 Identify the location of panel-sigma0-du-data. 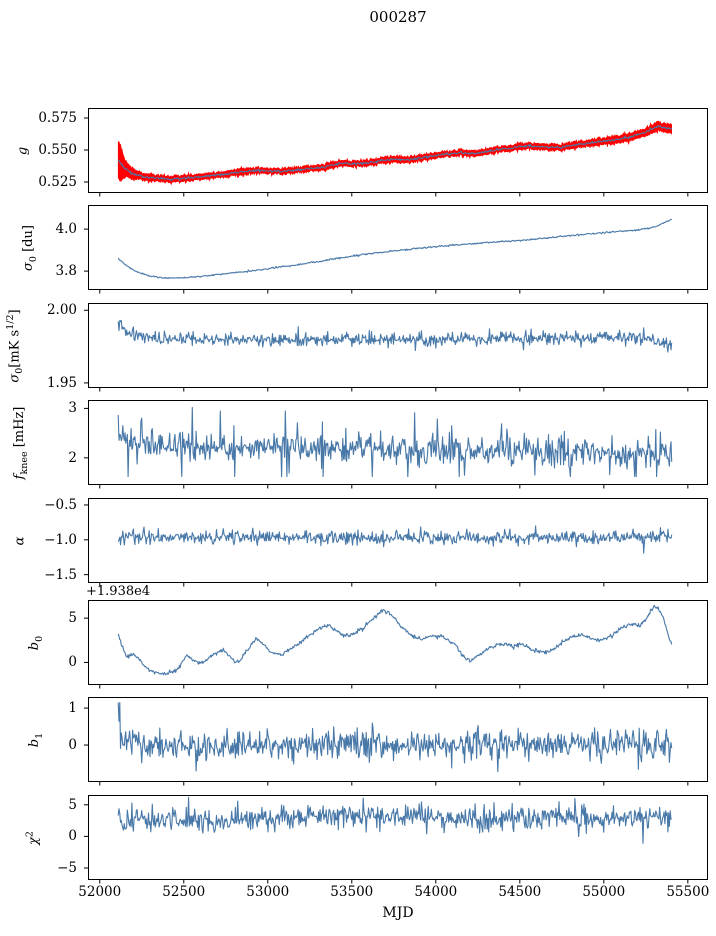
(395, 249).